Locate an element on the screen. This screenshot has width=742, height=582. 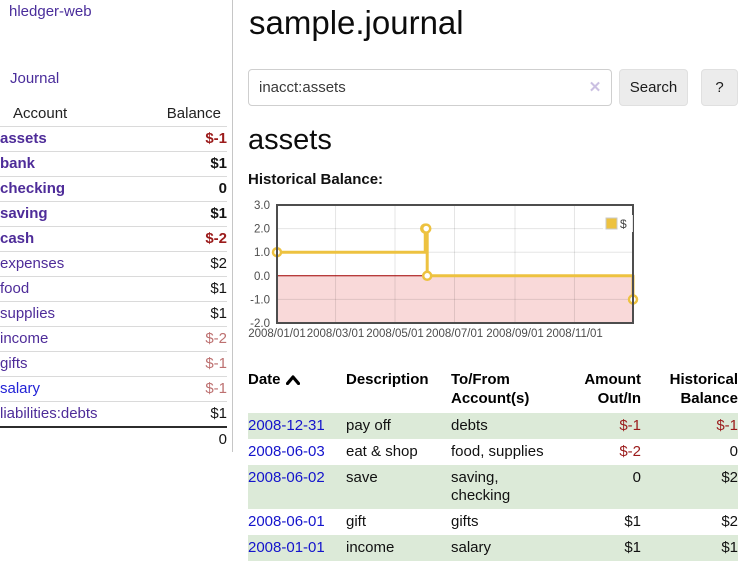
transaction-date-link: 2008-01-01 is located at coordinates (286, 547).